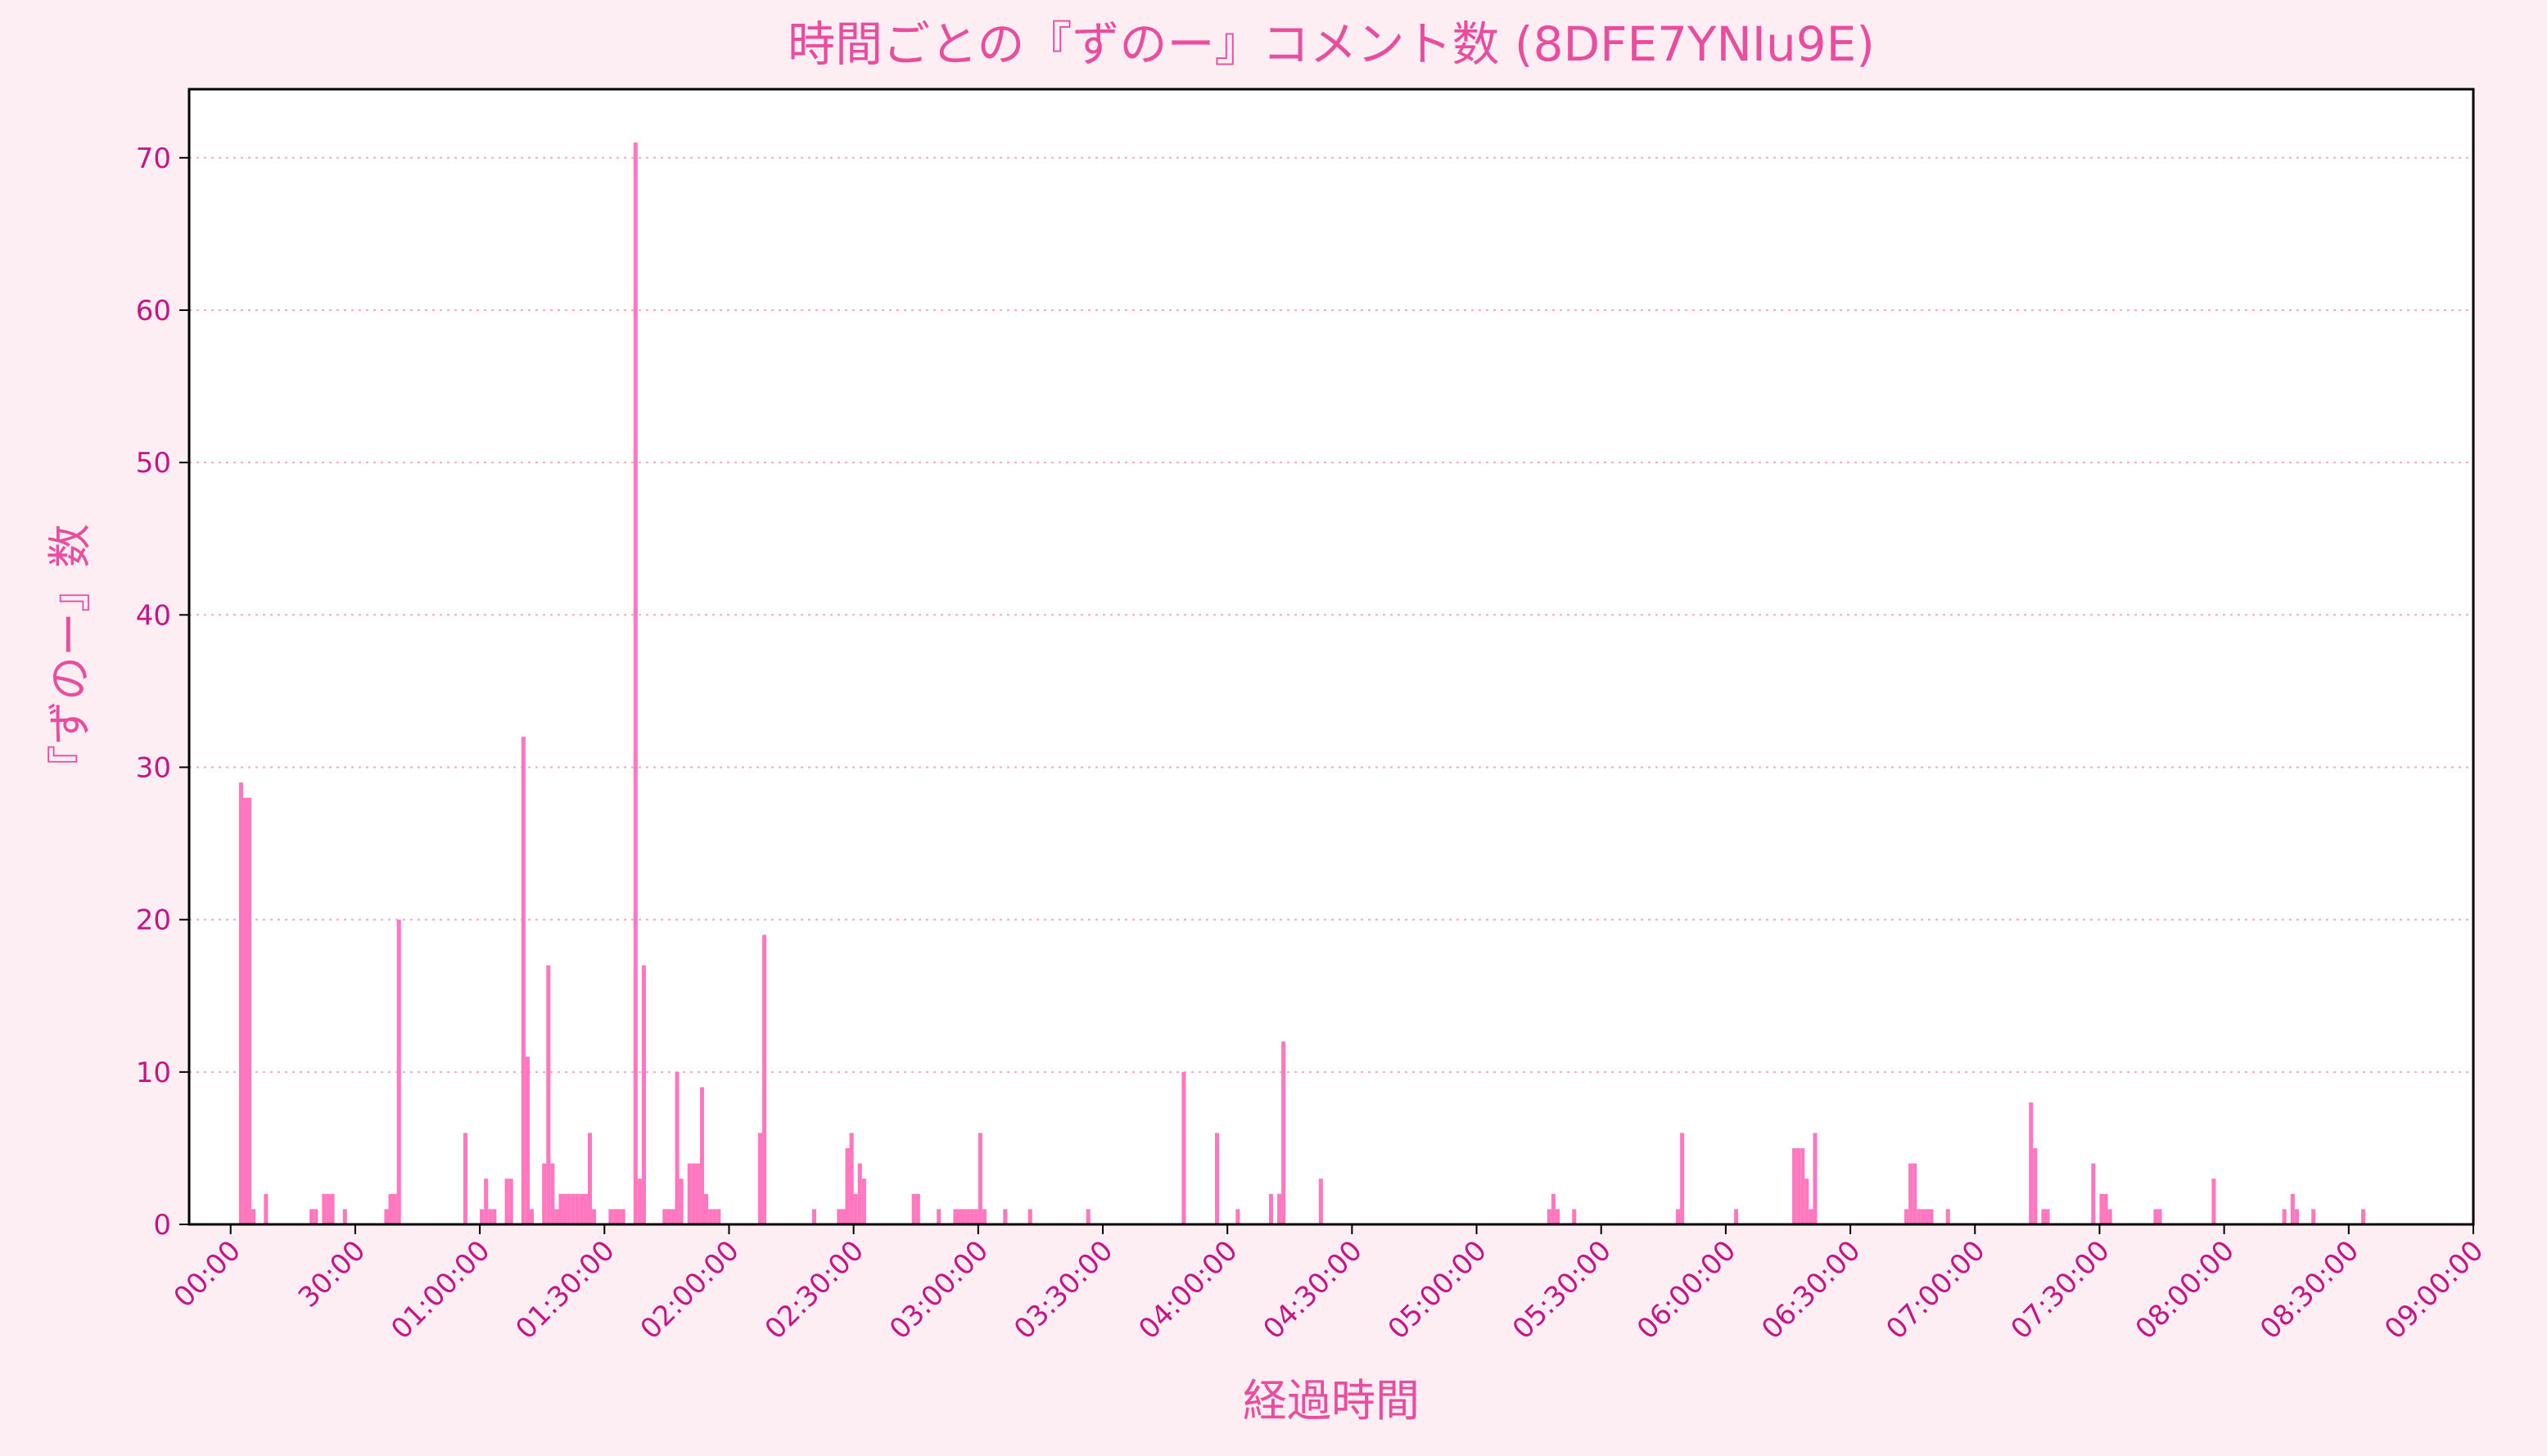 This screenshot has width=2547, height=1456. Describe the element at coordinates (2185, 1290) in the screenshot. I see `x-tick-label: 08:00:00` at that location.